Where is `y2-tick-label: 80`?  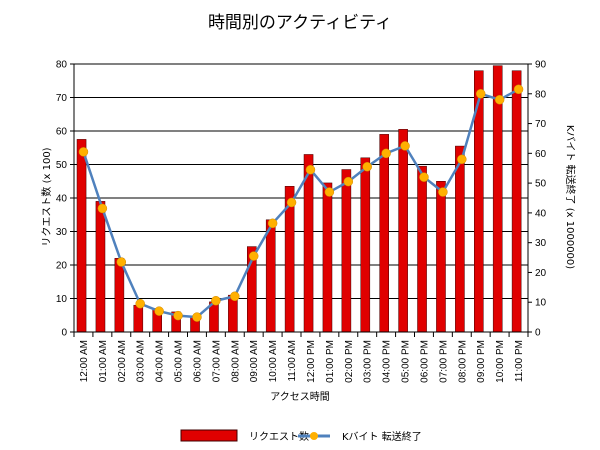
y2-tick-label: 80 is located at coordinates (541, 94).